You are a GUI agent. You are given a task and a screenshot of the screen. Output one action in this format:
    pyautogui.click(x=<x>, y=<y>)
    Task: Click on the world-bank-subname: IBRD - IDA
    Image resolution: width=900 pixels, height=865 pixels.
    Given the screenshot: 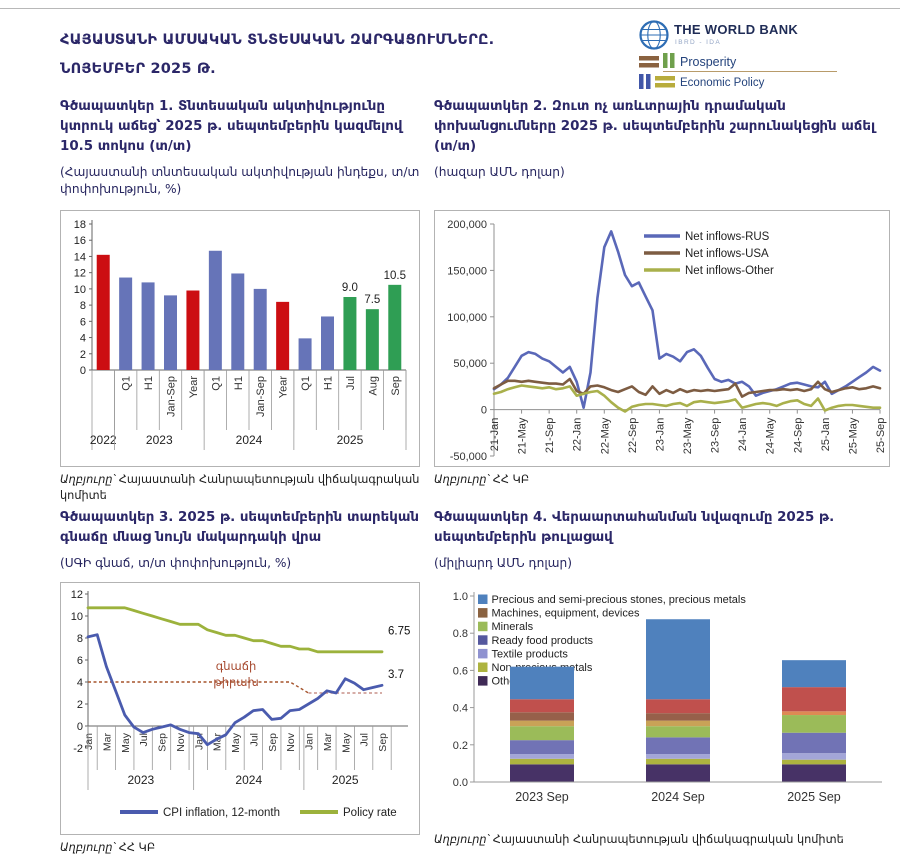 What is the action you would take?
    pyautogui.click(x=698, y=42)
    